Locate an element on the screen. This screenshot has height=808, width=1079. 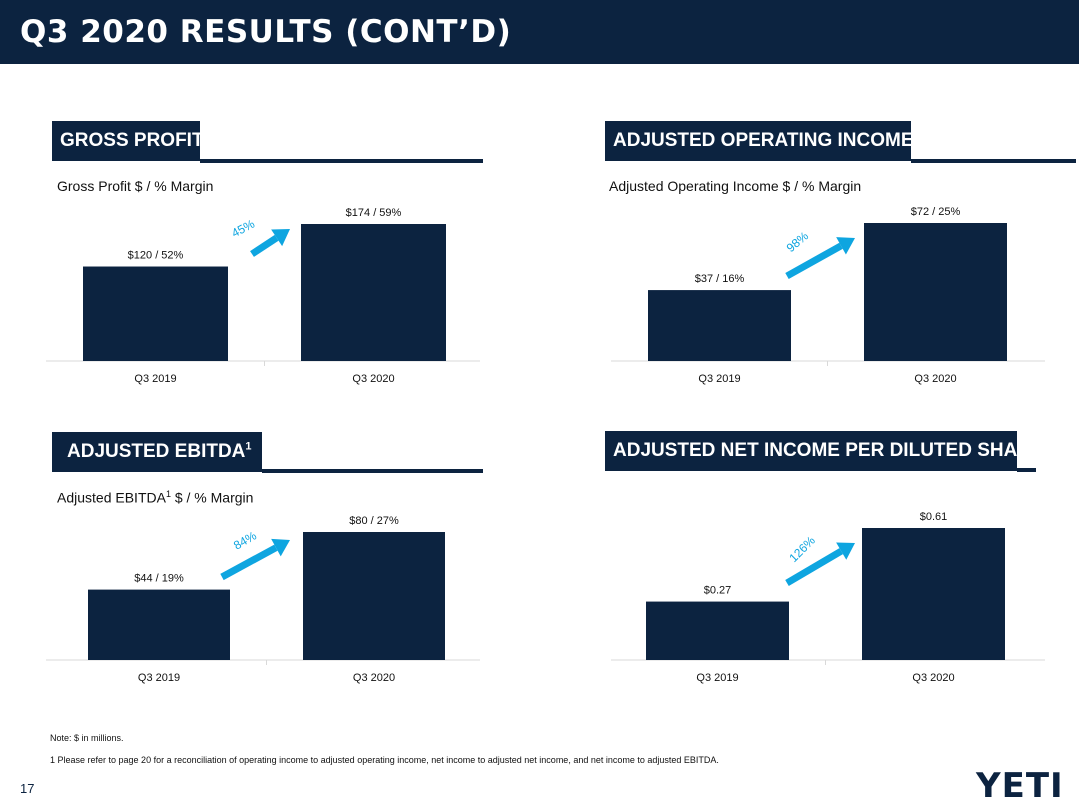
page-number: 17 is located at coordinates (27, 788).